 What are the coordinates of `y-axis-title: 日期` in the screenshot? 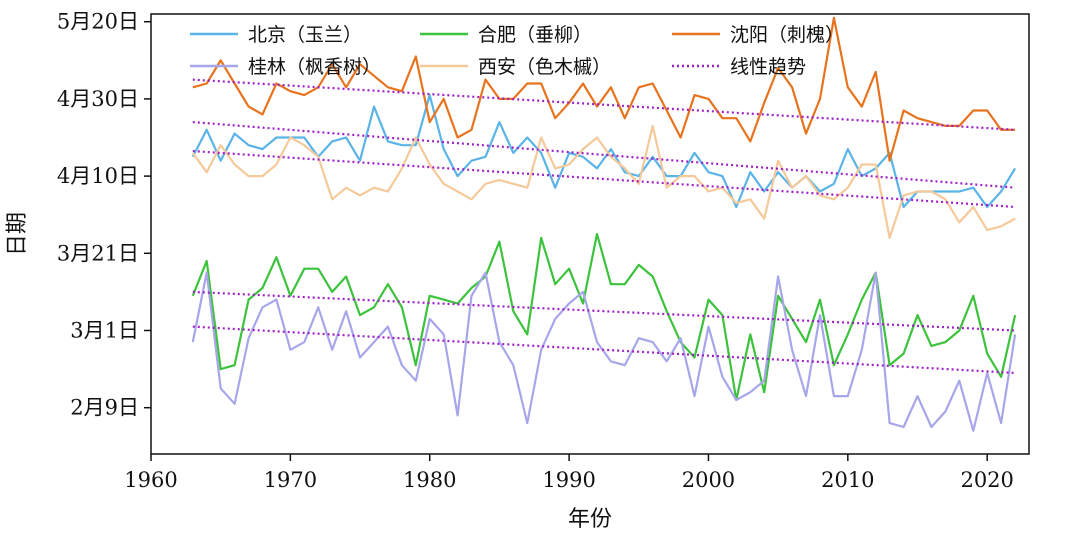 It's located at (17, 234).